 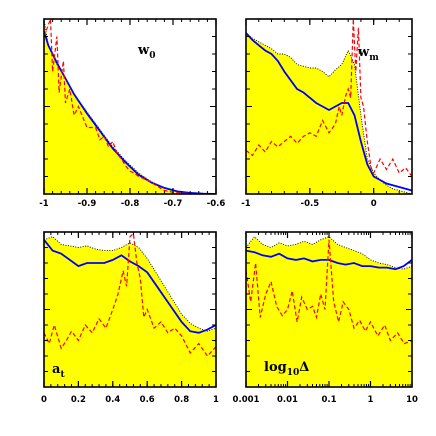 I want to click on x-tick-label: -0.9, so click(x=87, y=204).